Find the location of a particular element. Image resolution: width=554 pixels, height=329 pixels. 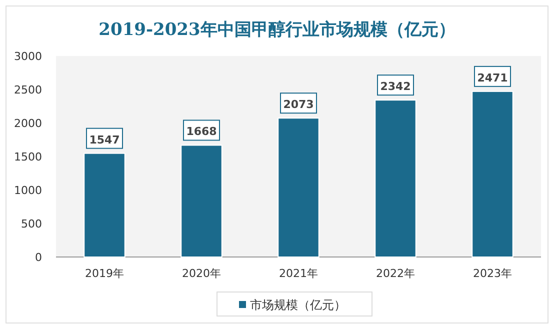

y-tick-label: 1000 is located at coordinates (28, 190).